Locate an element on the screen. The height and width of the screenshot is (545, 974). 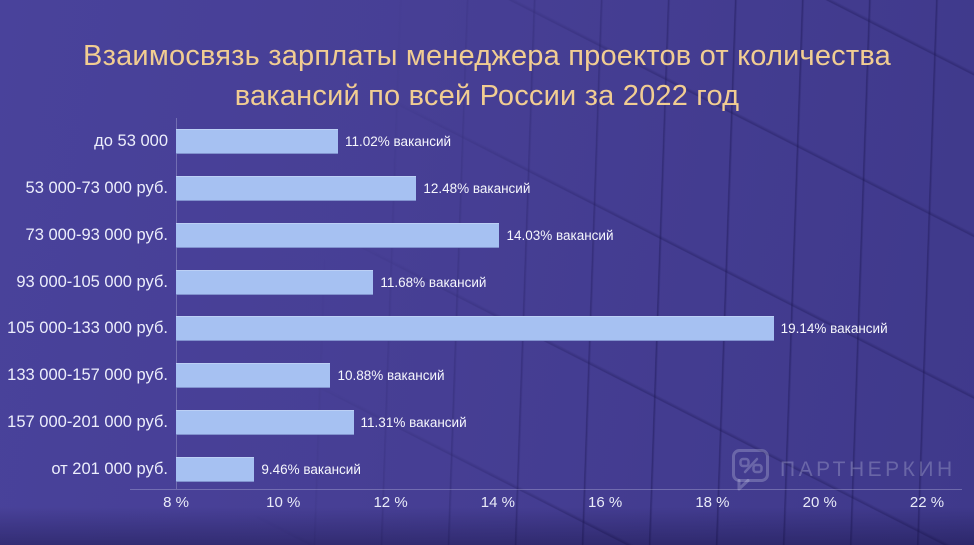
bar-area: 14.03% вакансий is located at coordinates (551, 235).